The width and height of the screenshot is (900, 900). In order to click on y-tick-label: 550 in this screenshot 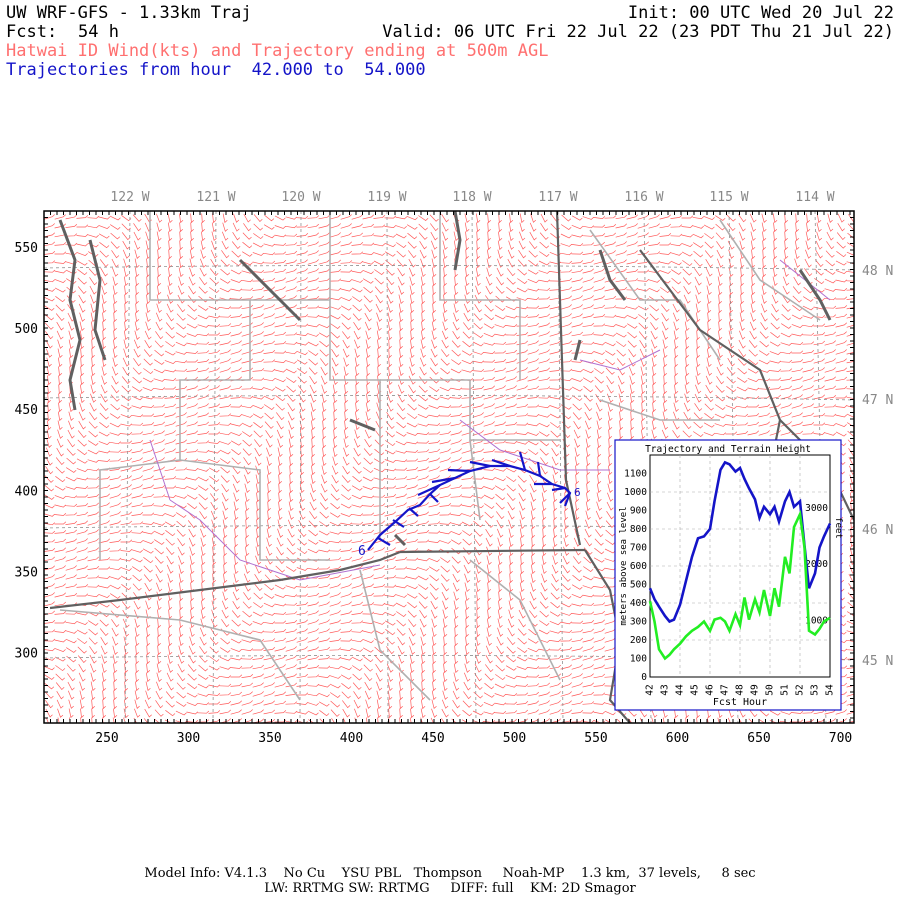, I will do `click(26, 248)`.